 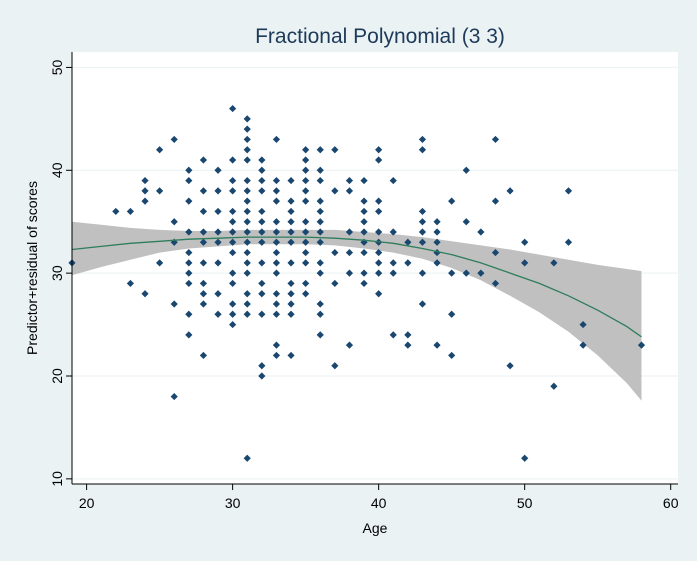 I want to click on y-tick-label: 30, so click(x=57, y=273).